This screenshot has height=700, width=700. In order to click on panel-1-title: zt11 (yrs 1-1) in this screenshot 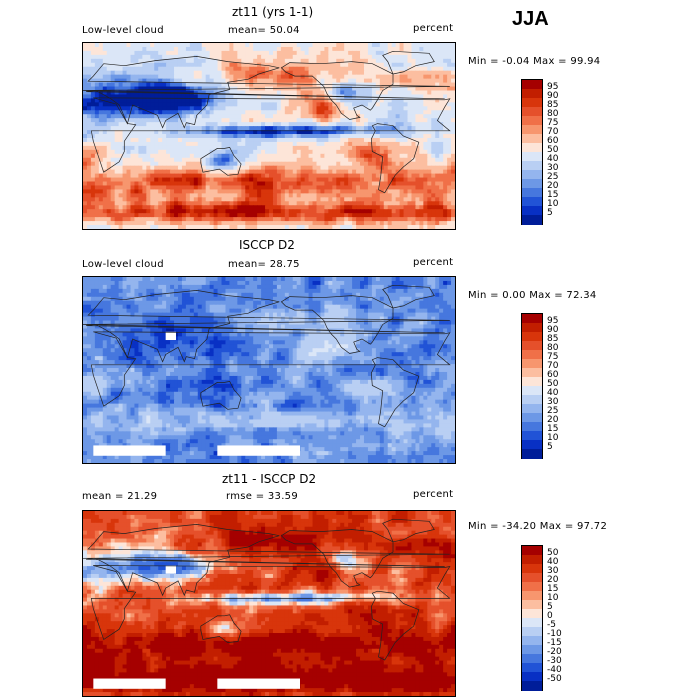, I will do `click(273, 12)`.